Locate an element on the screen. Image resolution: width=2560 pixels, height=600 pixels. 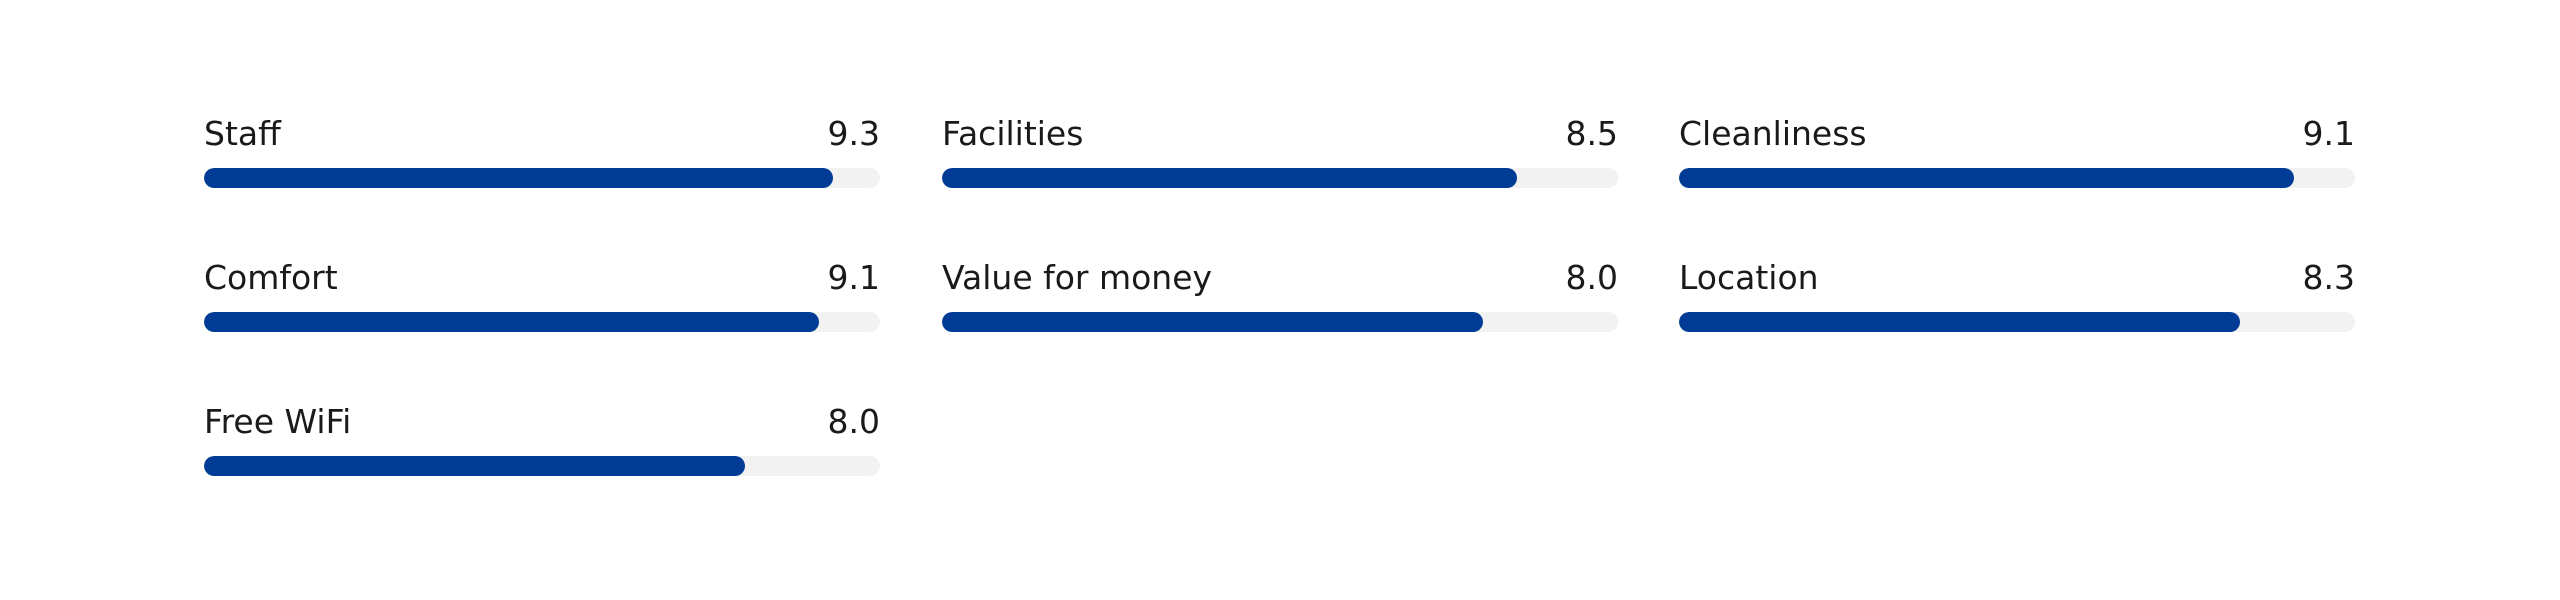
rating-item: Staff 9.3 is located at coordinates (542, 152).